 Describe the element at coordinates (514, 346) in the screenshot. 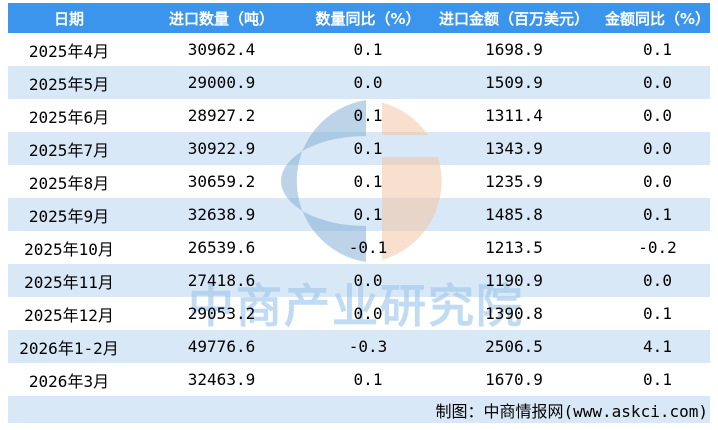

I see `cell-amount: 2506.5` at that location.